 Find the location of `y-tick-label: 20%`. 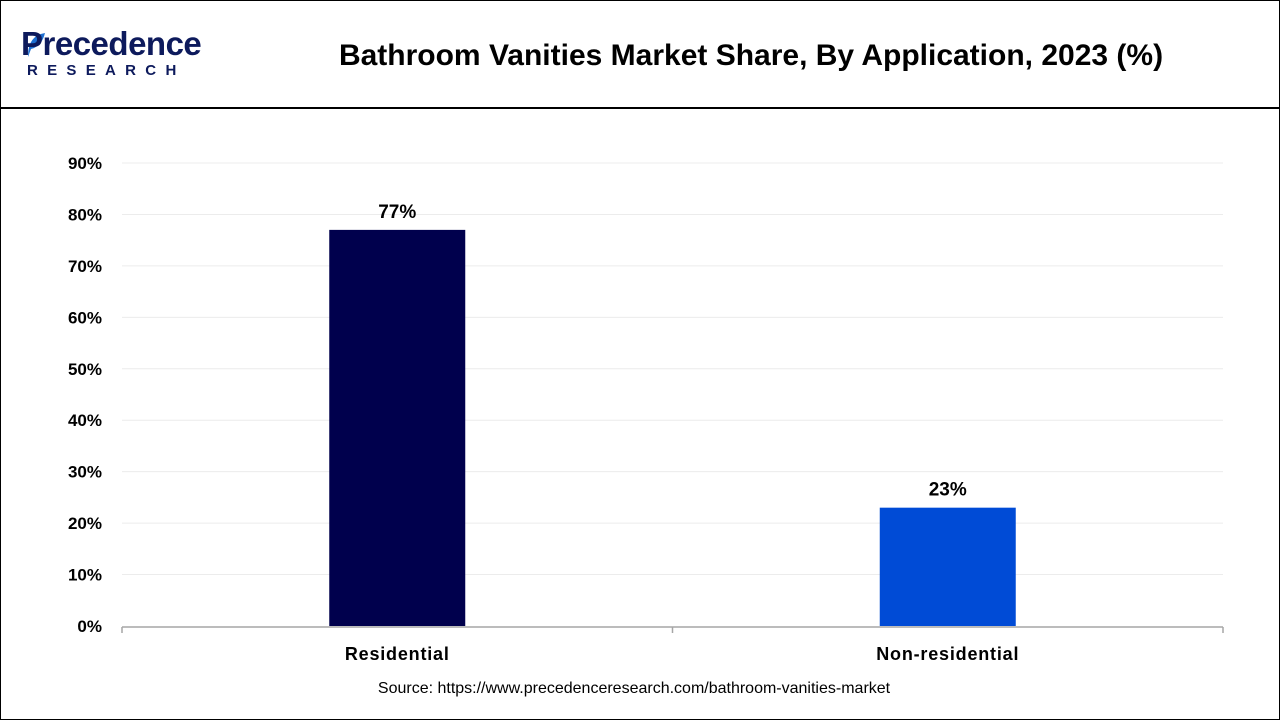

y-tick-label: 20% is located at coordinates (85, 523).